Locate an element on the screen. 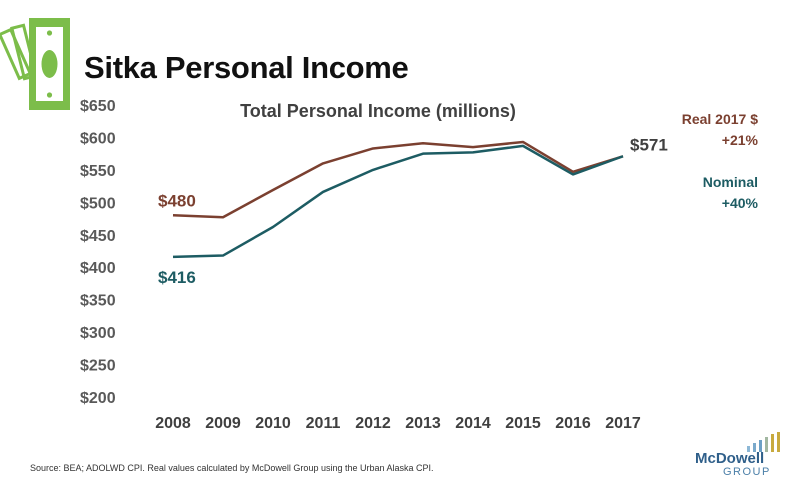 This screenshot has width=800, height=484. series-line-real is located at coordinates (398, 179).